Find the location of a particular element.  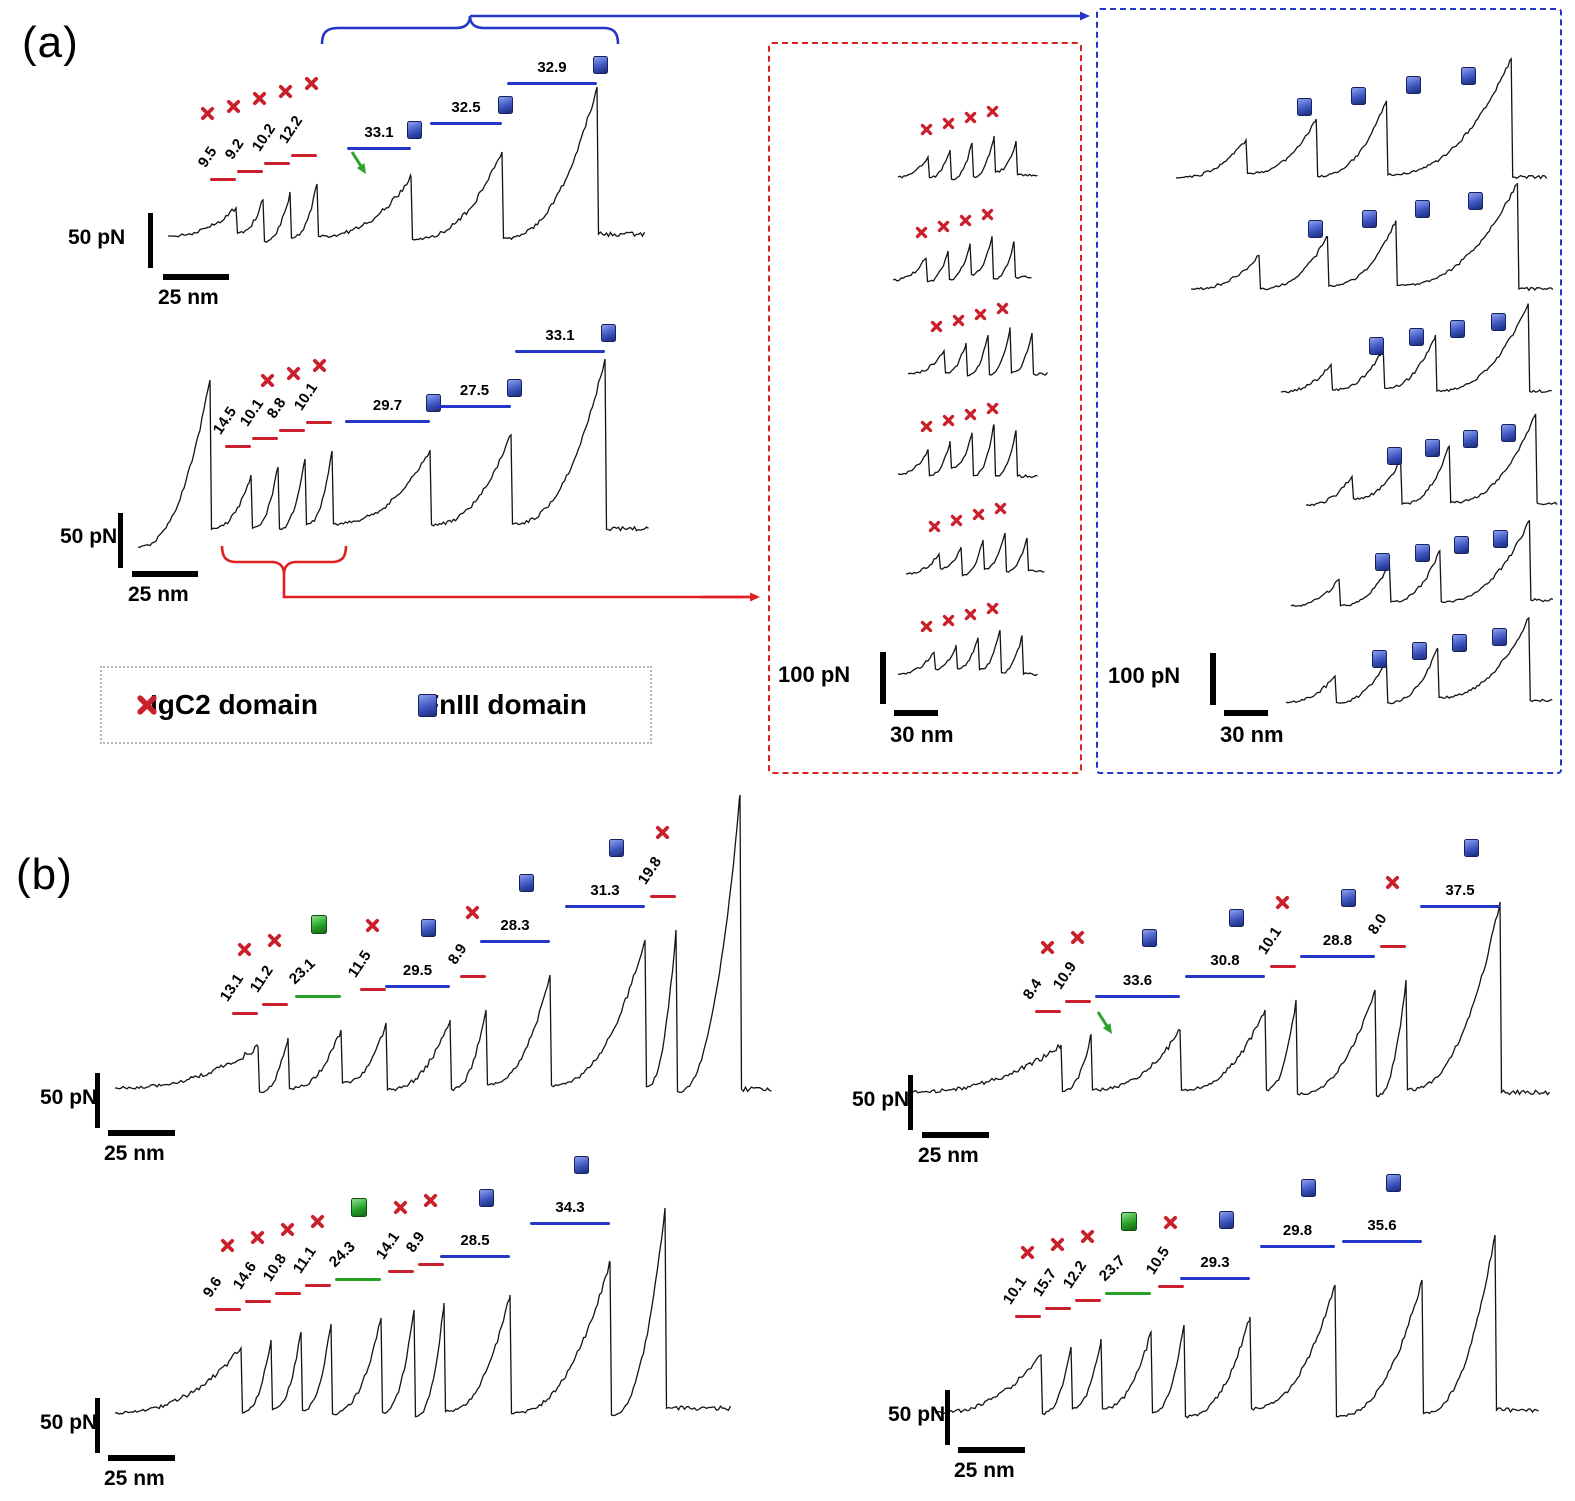

panel-b-label: (b) is located at coordinates (44, 874).